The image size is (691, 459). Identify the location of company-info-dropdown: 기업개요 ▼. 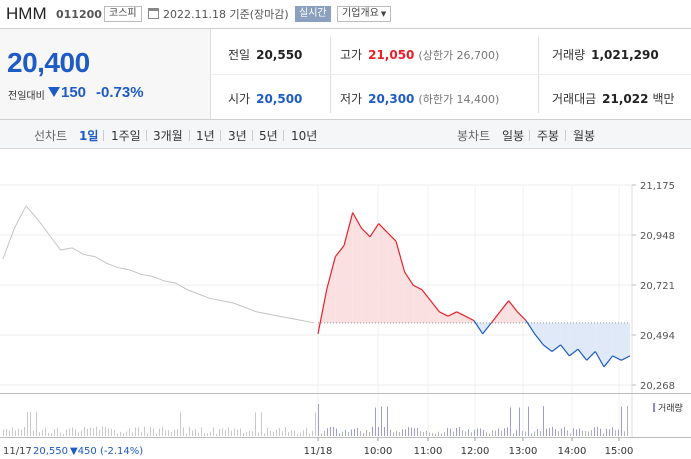
(364, 14).